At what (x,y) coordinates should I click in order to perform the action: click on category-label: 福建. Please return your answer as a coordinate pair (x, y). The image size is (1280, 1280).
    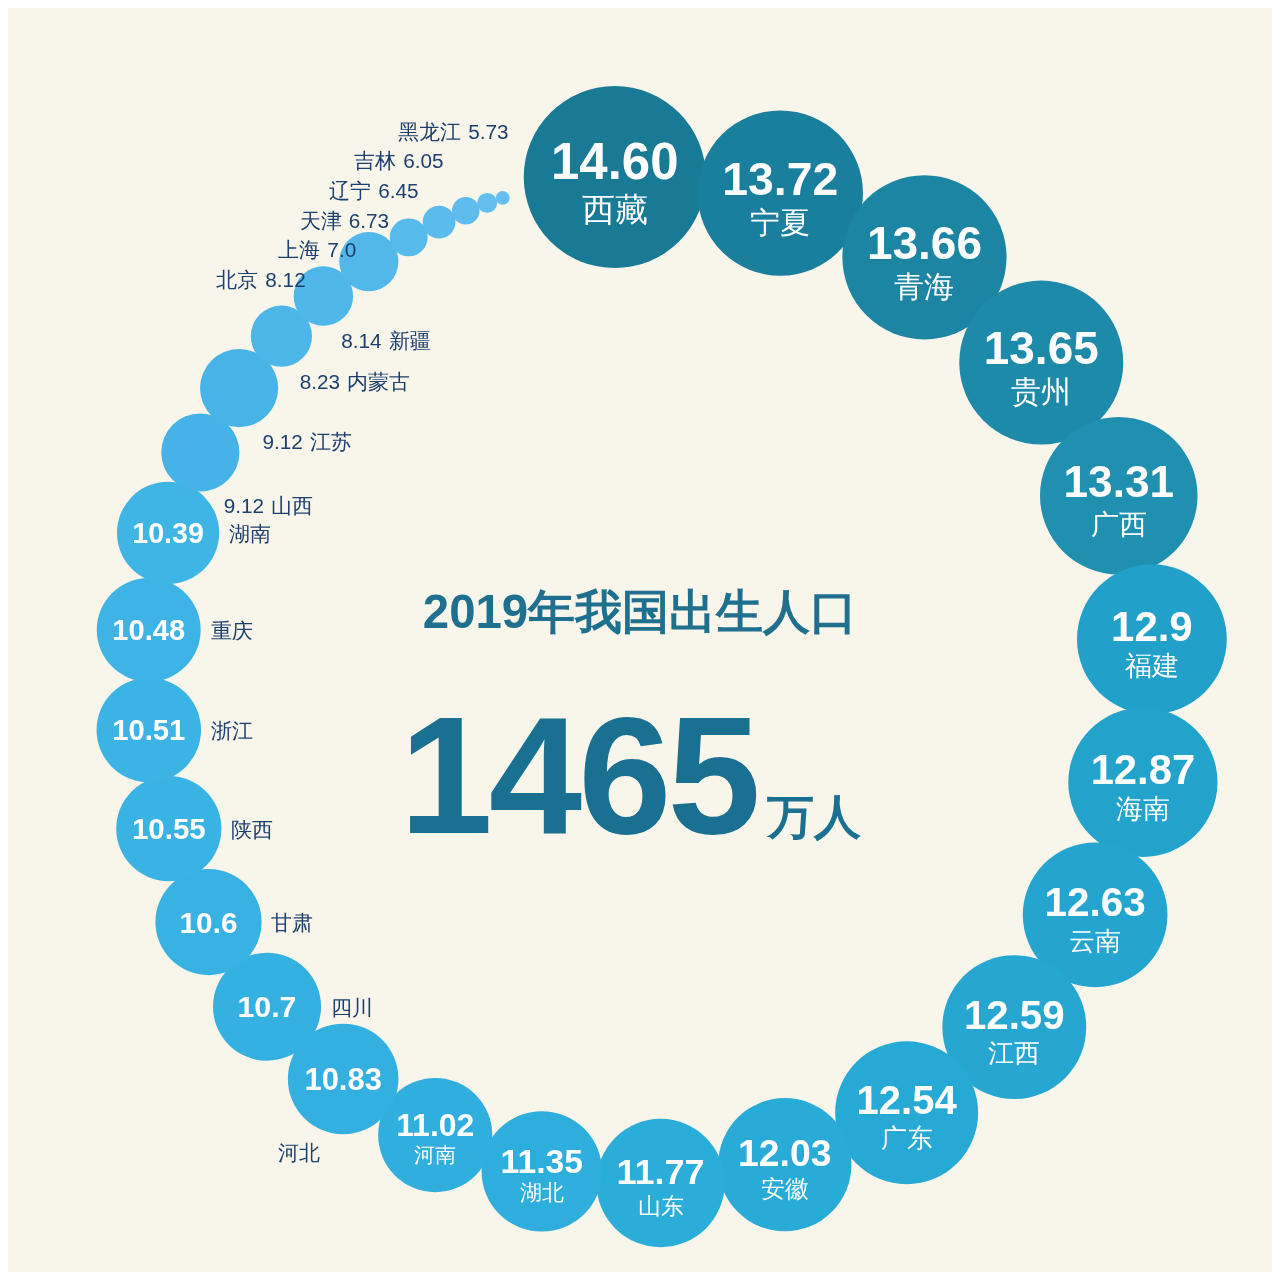
    Looking at the image, I should click on (1151, 666).